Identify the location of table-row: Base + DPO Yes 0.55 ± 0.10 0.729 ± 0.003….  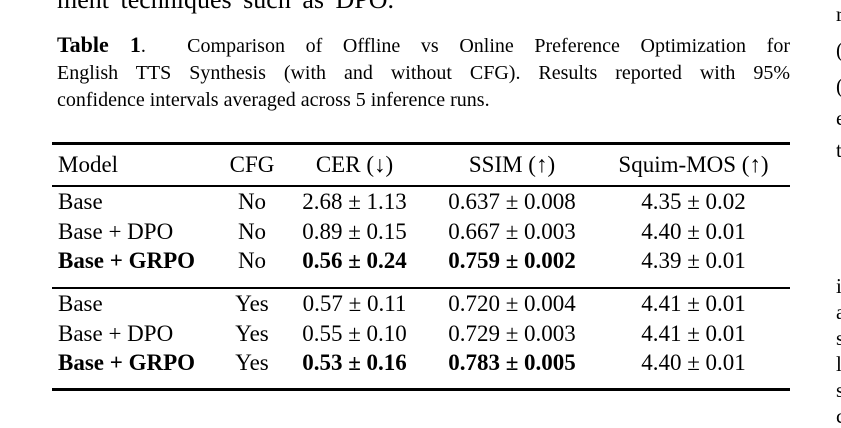
(421, 334).